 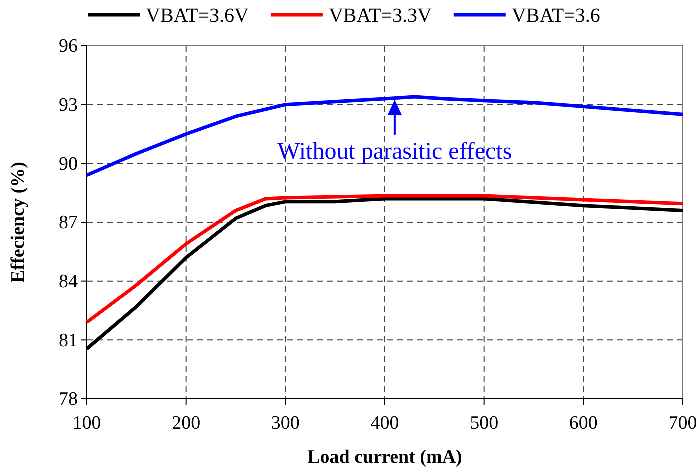 I want to click on x-tick-label: 500, so click(x=484, y=423).